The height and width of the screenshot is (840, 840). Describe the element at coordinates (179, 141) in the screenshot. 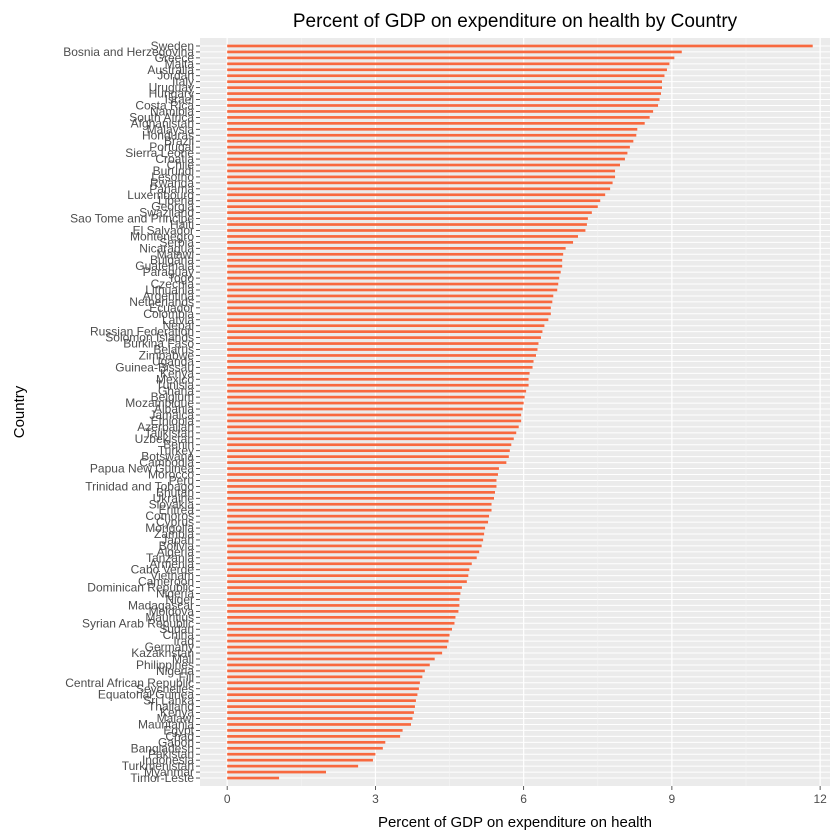

I see `y-tick-label: Brazil` at that location.